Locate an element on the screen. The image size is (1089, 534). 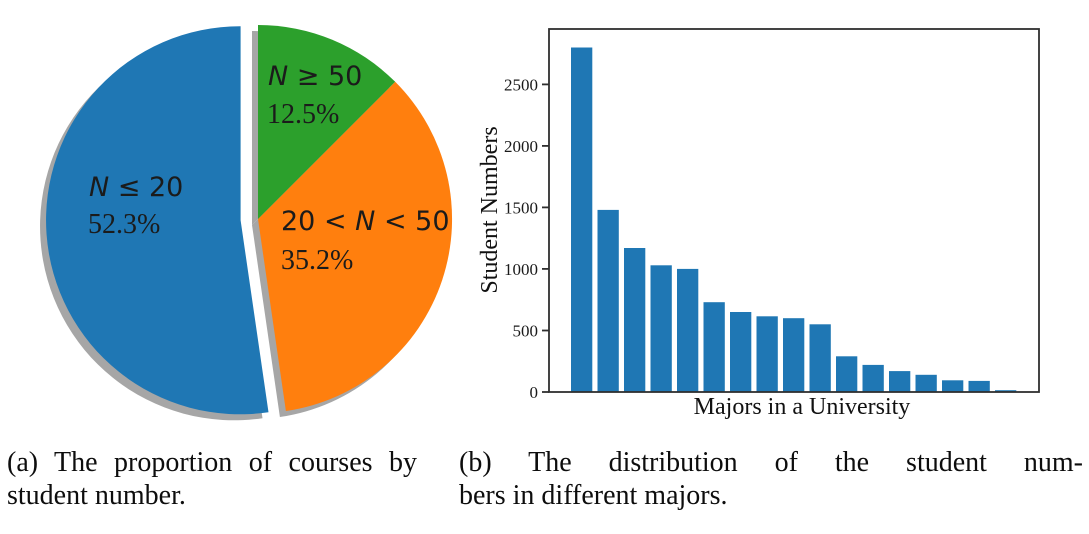
caption-a-line1: (a) The proportion of courses by is located at coordinates (212, 462).